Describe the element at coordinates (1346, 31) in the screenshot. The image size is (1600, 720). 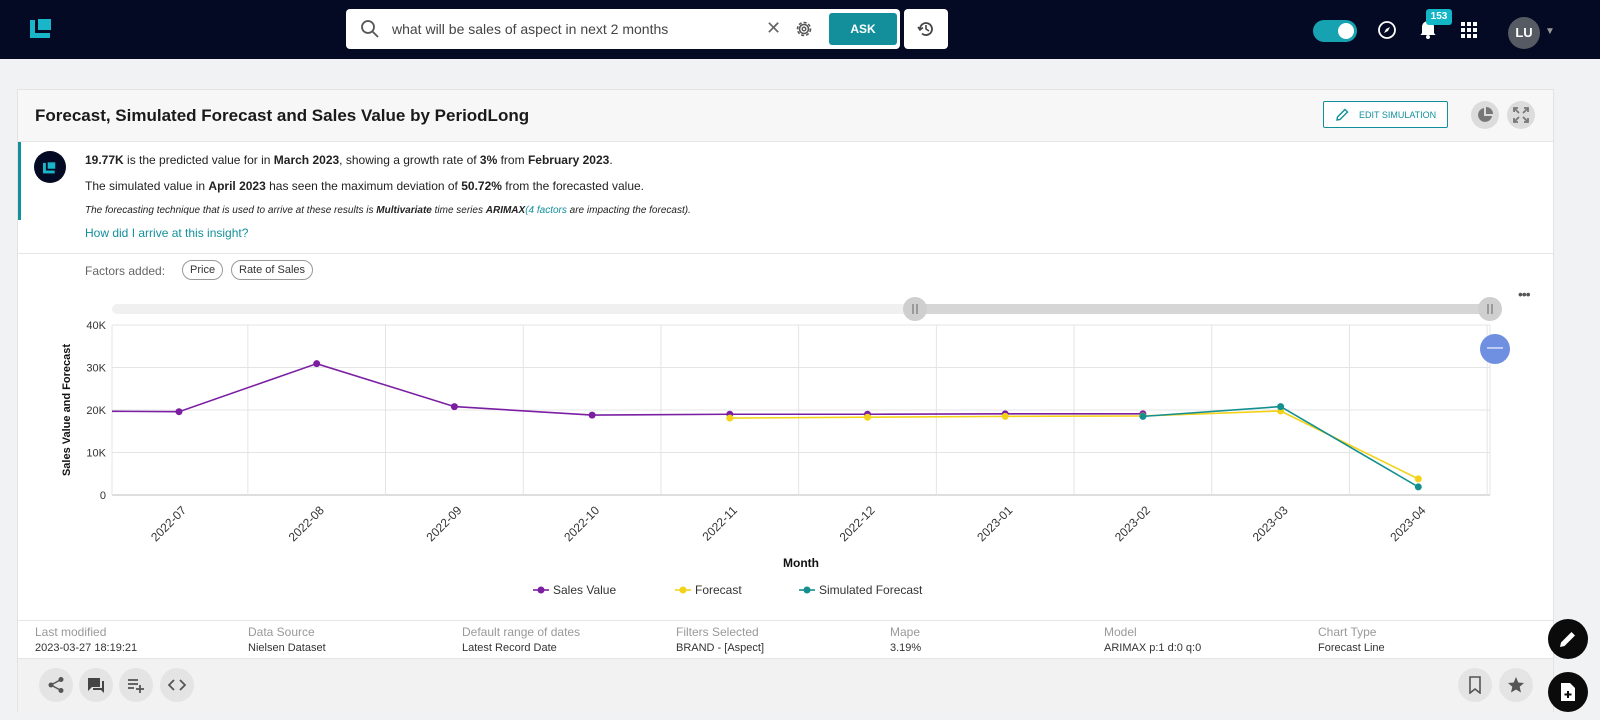
I see `toggle-knob` at that location.